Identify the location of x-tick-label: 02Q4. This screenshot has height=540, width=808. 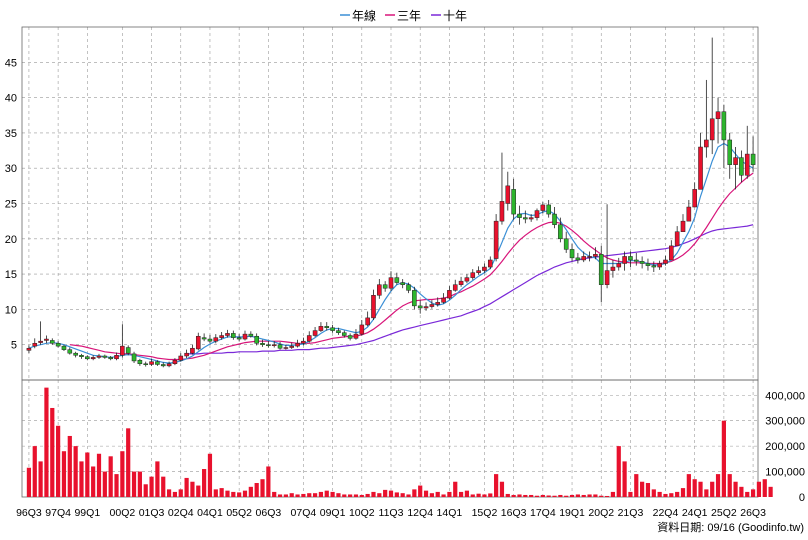
(181, 513).